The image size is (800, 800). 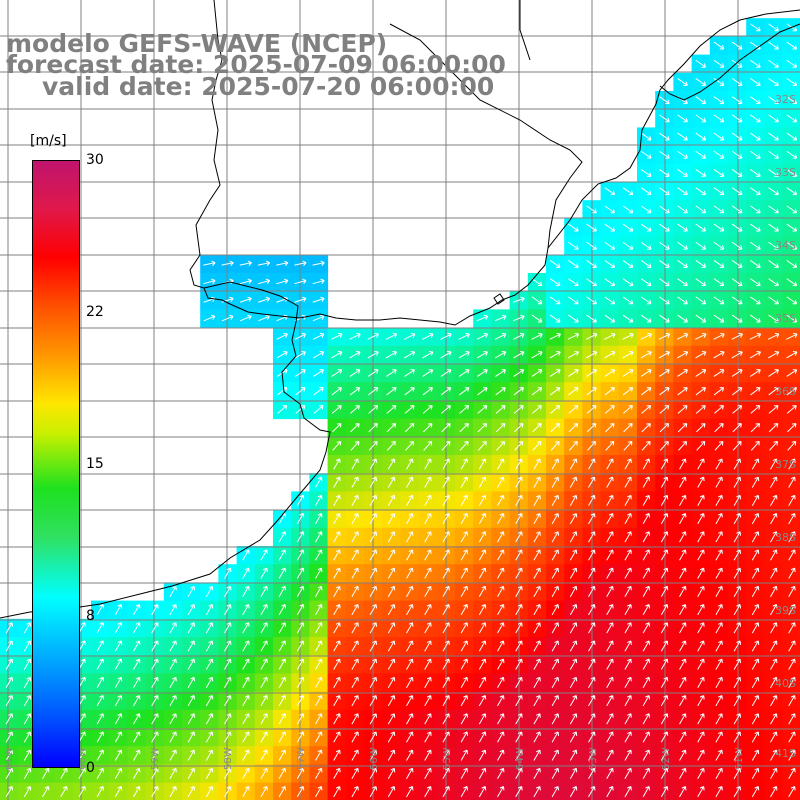 I want to click on lat-label: 38S, so click(x=785, y=537).